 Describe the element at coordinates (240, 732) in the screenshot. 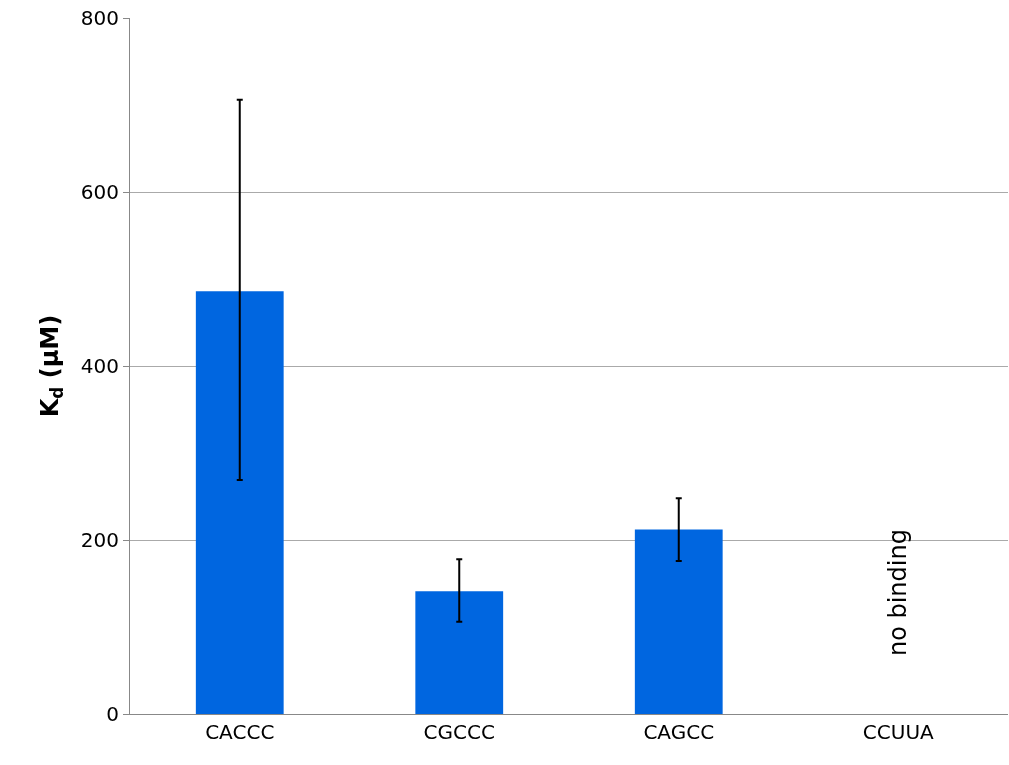

I see `x-tick-label: CACCC` at that location.